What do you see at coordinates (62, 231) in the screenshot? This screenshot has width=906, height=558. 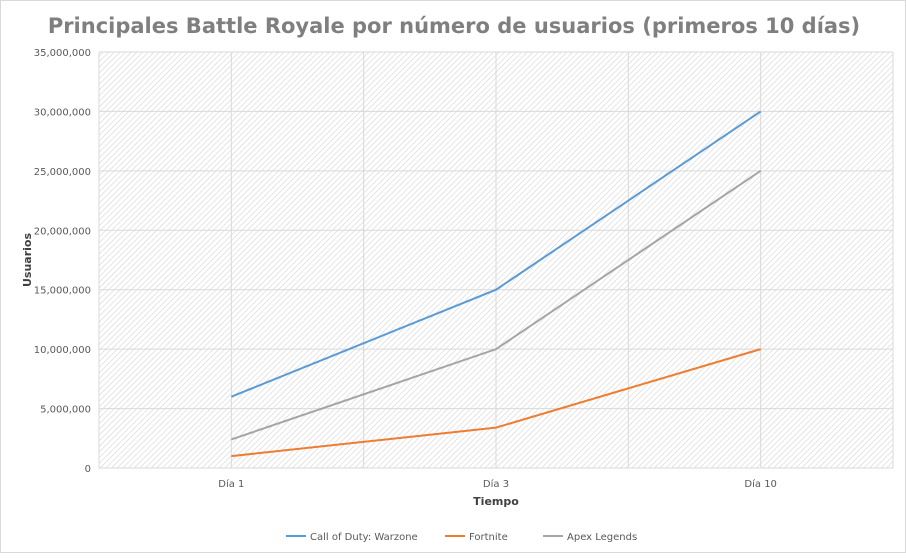 I see `y-tick-label: 20,000,000` at bounding box center [62, 231].